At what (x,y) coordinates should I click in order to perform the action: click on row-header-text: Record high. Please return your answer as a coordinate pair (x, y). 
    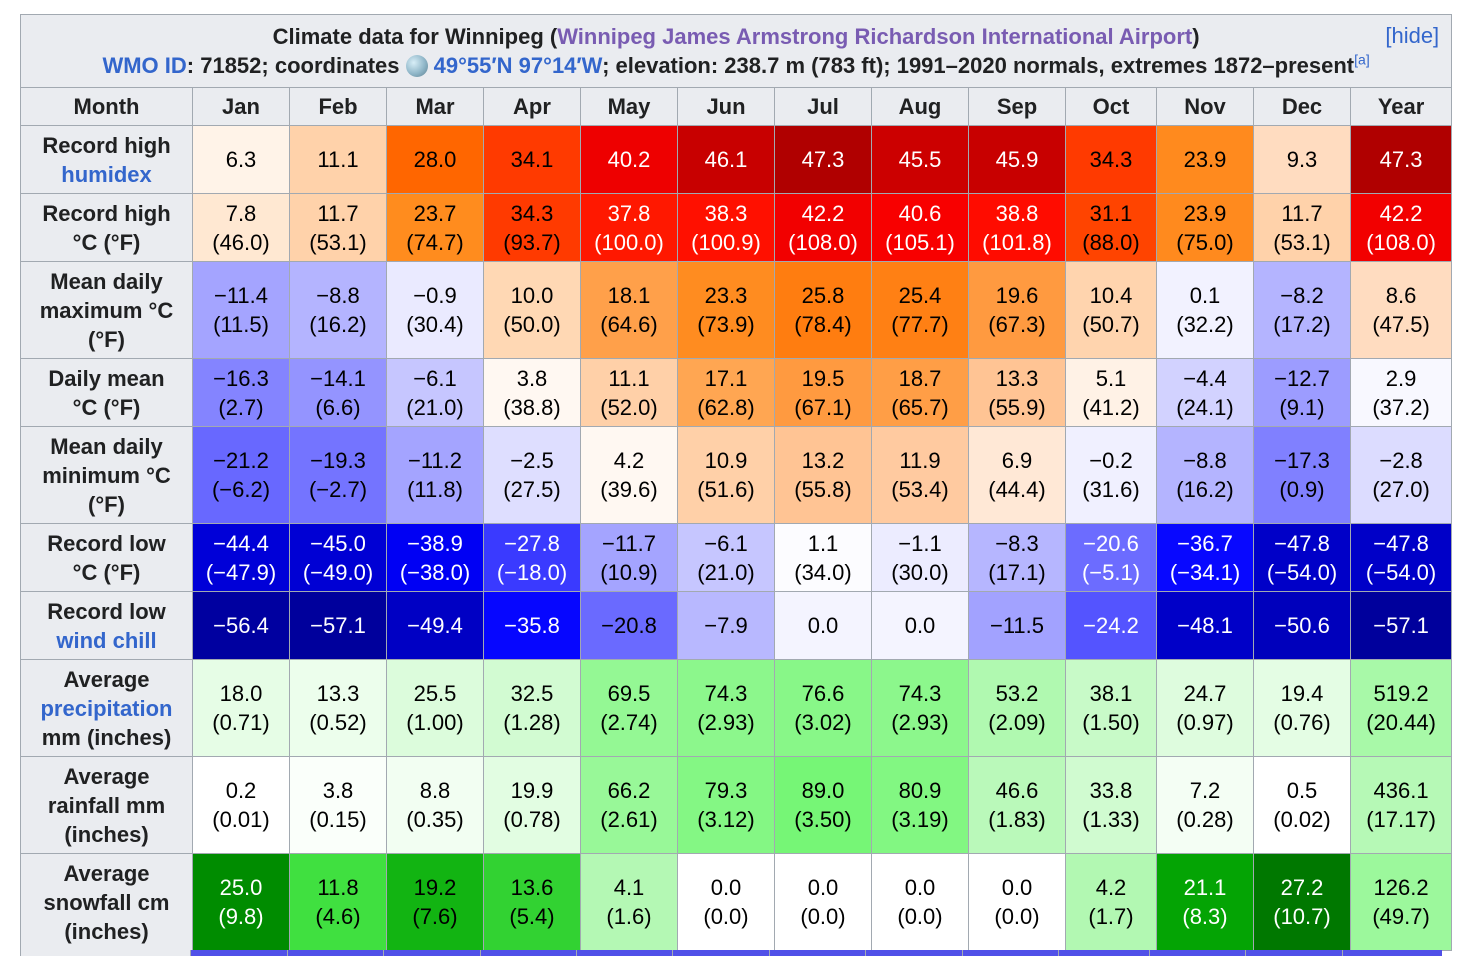
    Looking at the image, I should click on (106, 145).